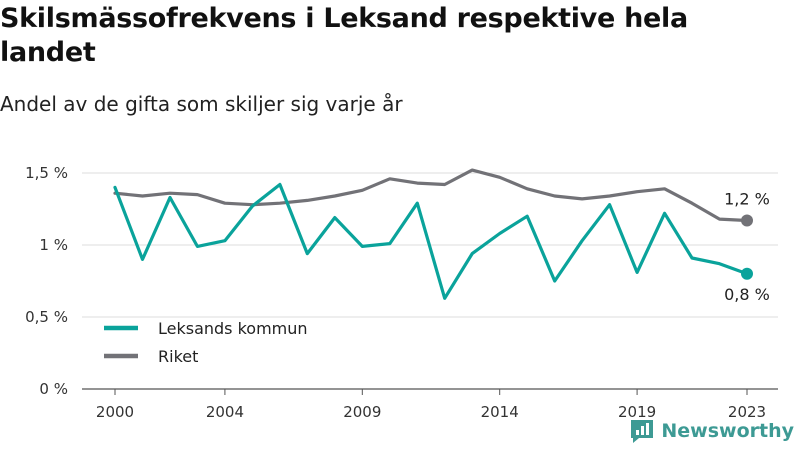 This screenshot has width=800, height=450. Describe the element at coordinates (46, 317) in the screenshot. I see `y-tick-label: 0,5 %` at that location.